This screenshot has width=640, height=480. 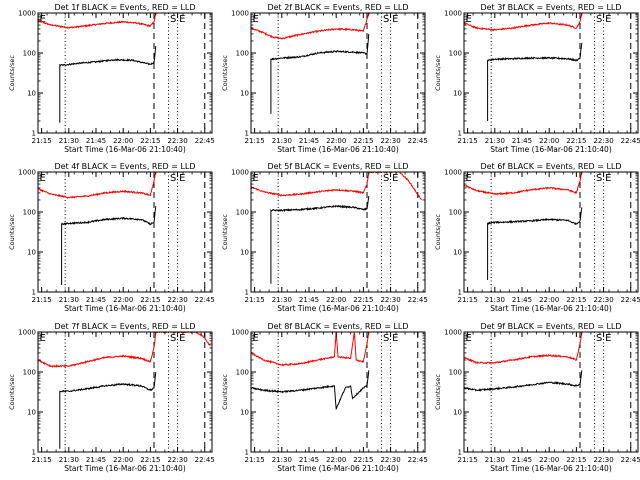 What do you see at coordinates (337, 326) in the screenshot?
I see `chart-title: Det 8f BLACK = Events, RED = LLD` at bounding box center [337, 326].